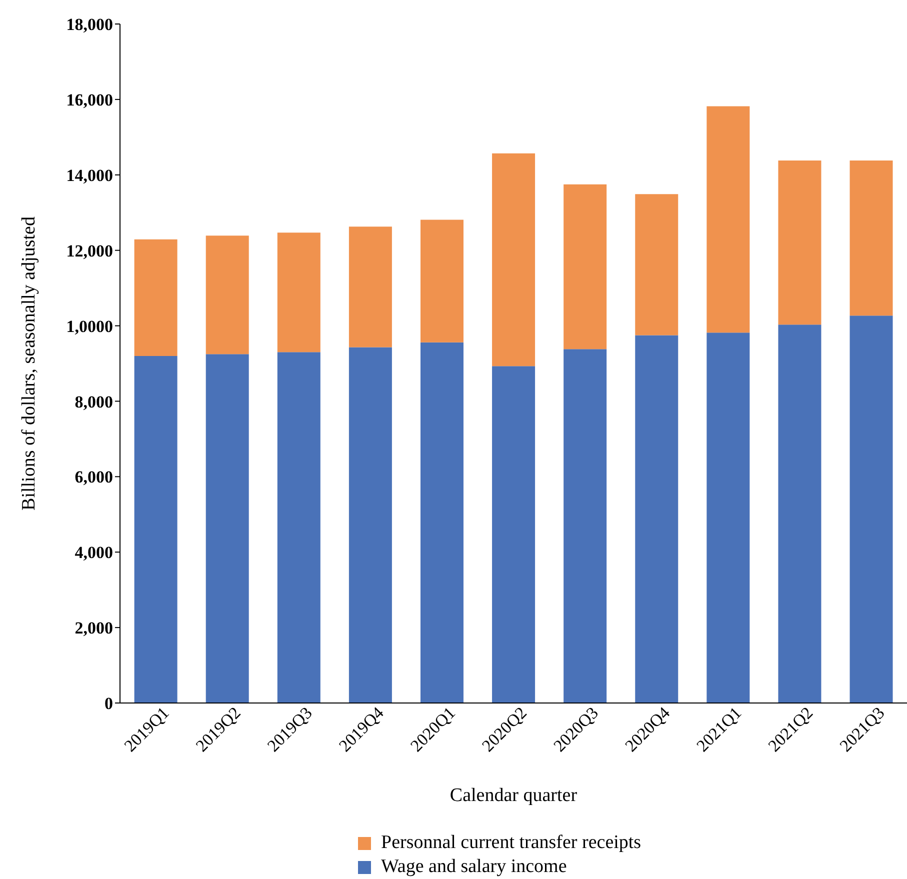  What do you see at coordinates (89, 100) in the screenshot?
I see `y-tick-label: 16,000` at bounding box center [89, 100].